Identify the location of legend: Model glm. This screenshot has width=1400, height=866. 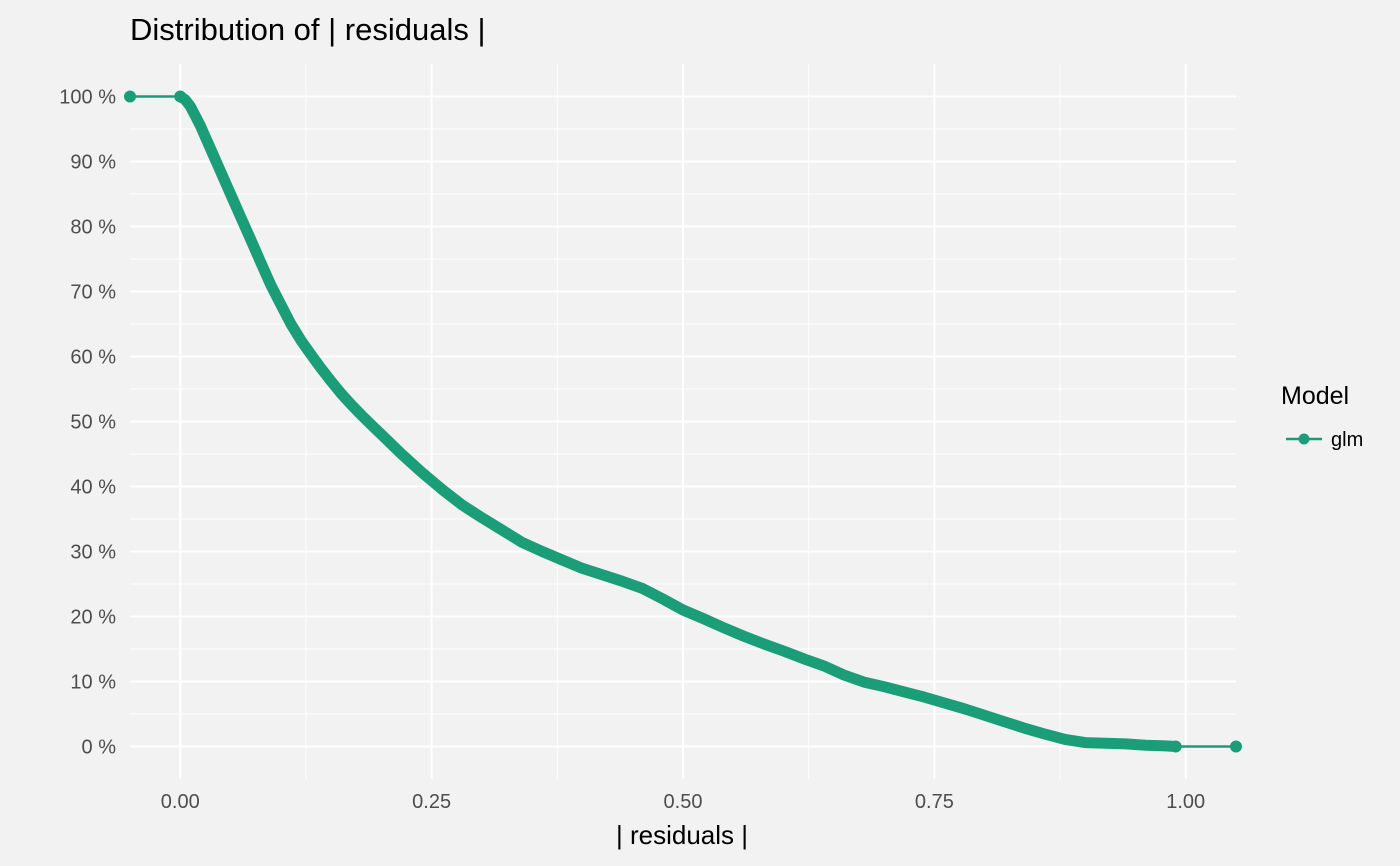
(1322, 416).